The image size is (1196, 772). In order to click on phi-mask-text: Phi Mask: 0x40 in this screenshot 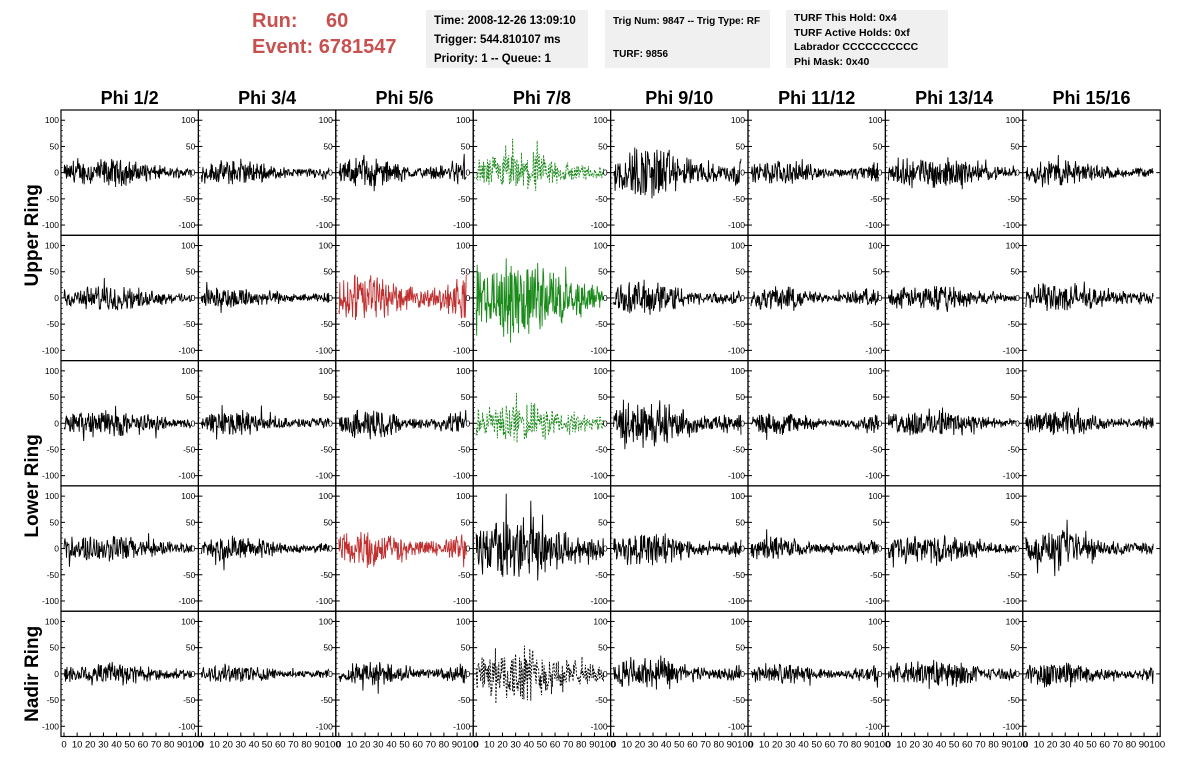, I will do `click(832, 61)`.